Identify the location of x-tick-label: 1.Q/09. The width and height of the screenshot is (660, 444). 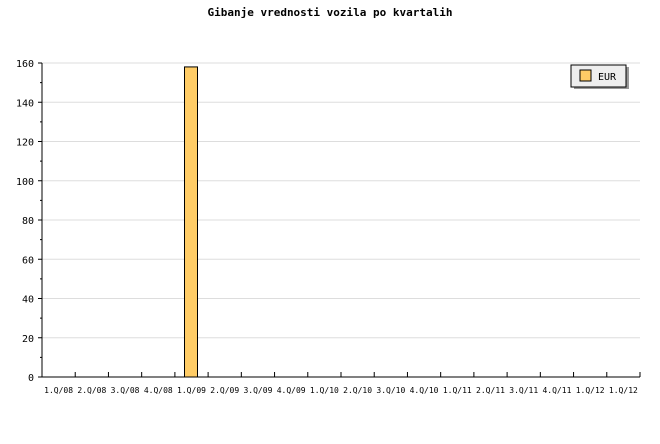
(191, 390).